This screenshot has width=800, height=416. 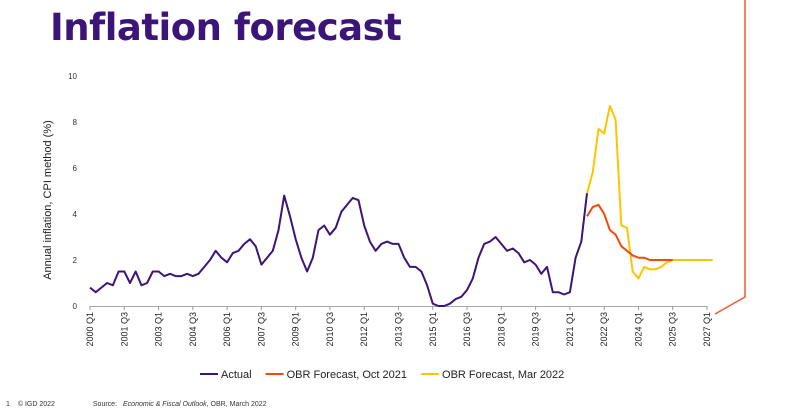 What do you see at coordinates (604, 329) in the screenshot?
I see `x-tick-label: 2022 Q3` at bounding box center [604, 329].